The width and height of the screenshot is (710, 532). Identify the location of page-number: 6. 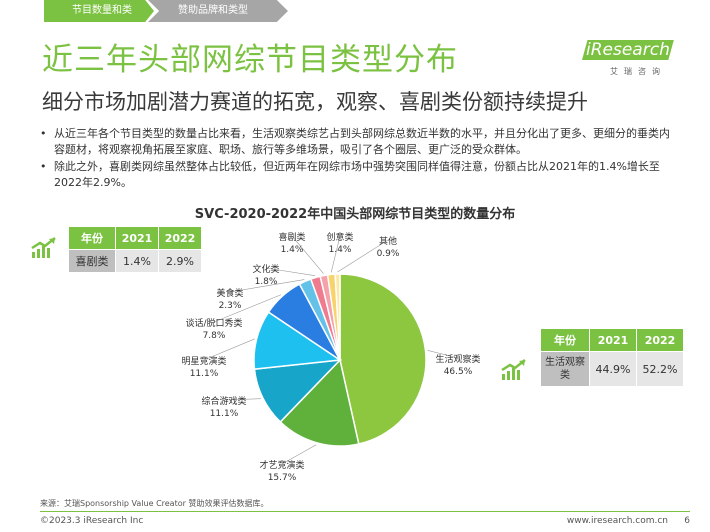
(687, 521).